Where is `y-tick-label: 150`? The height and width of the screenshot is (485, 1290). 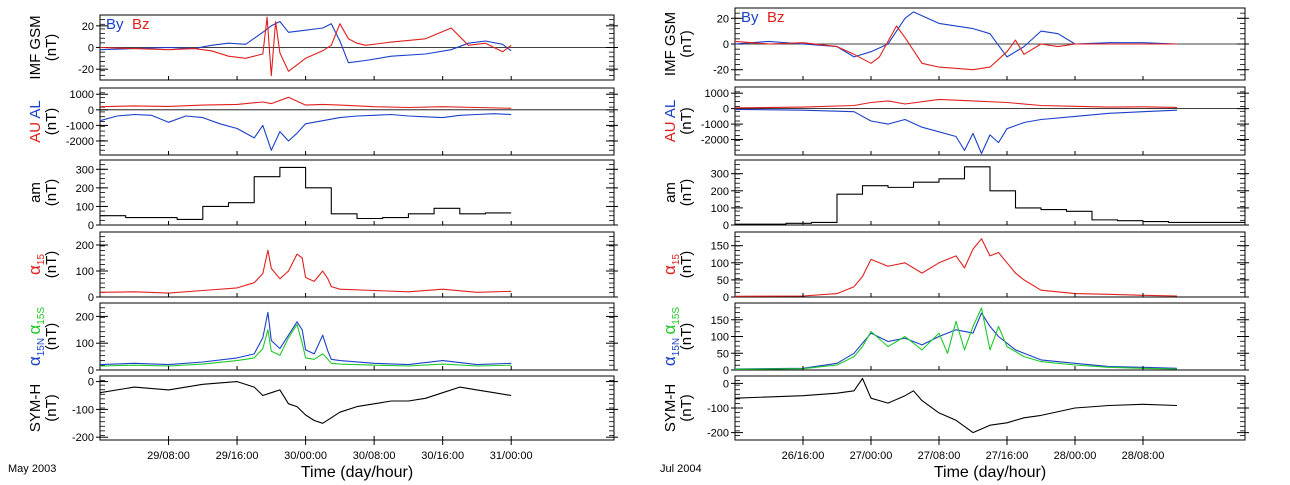
y-tick-label: 150 is located at coordinates (720, 247).